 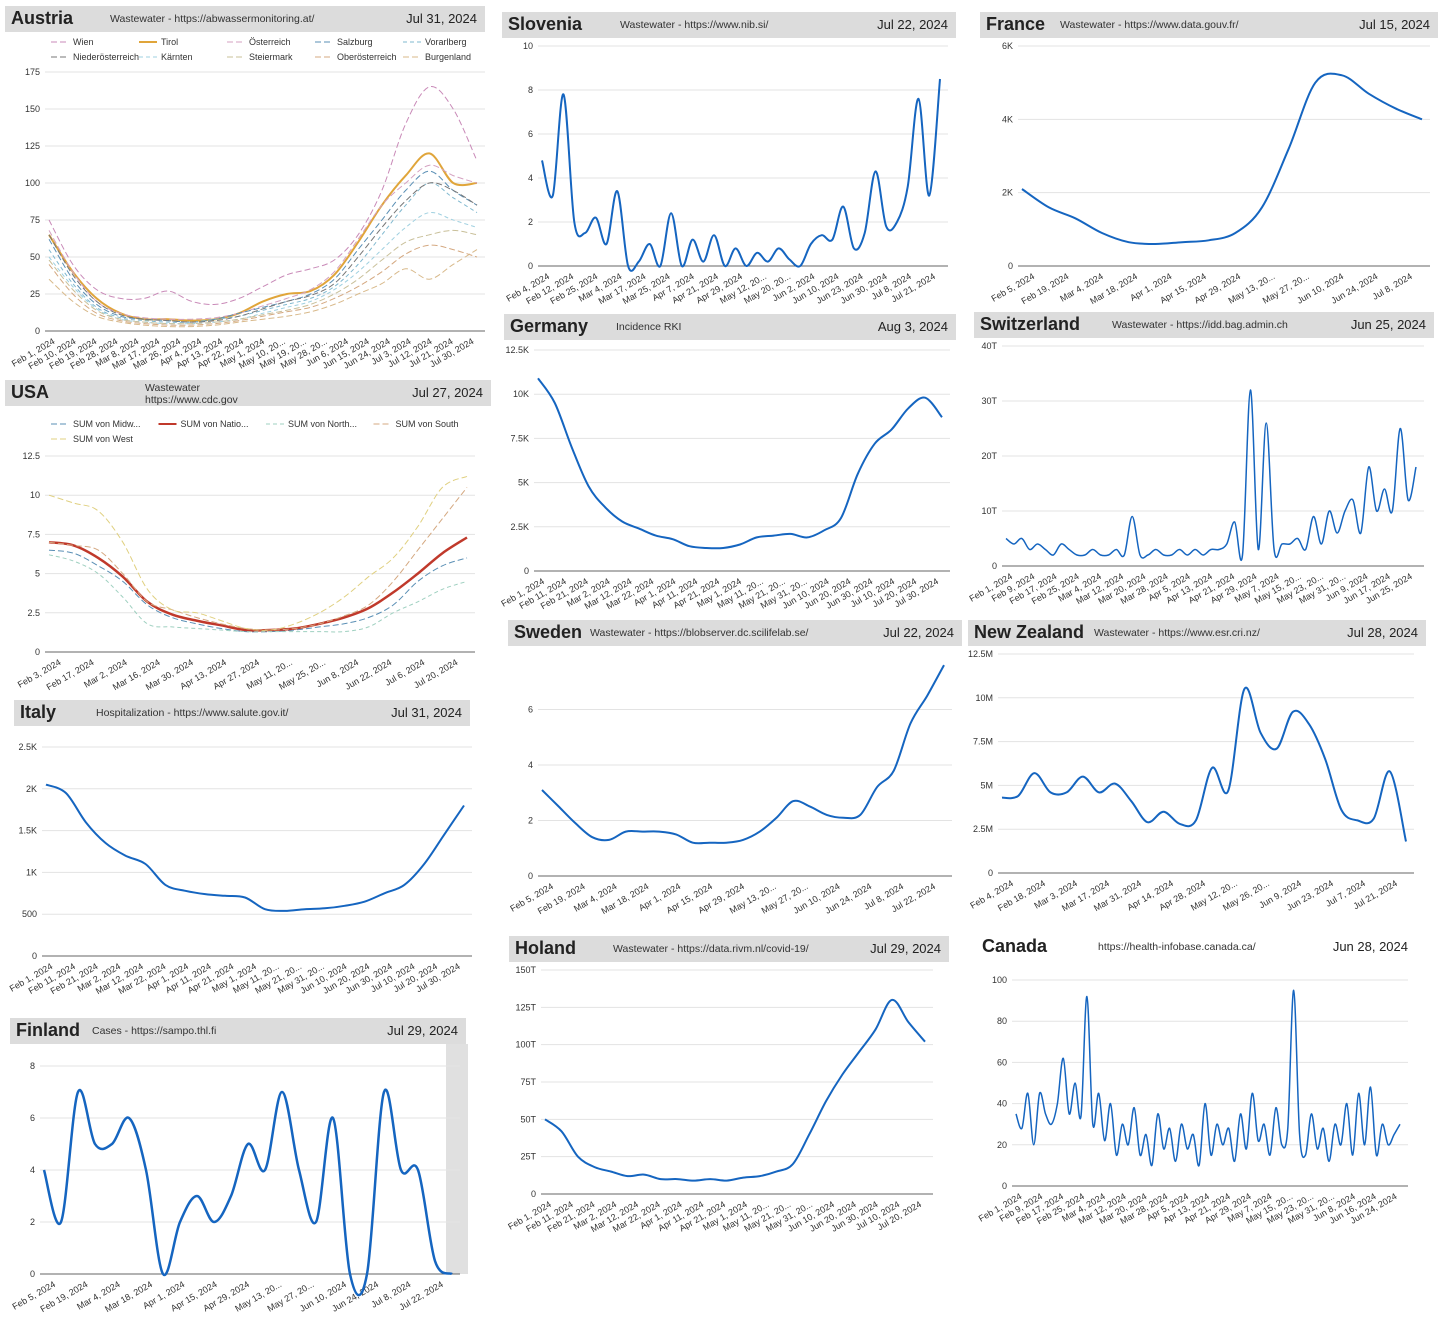 What do you see at coordinates (38, 712) in the screenshot?
I see `country-title: Italy` at bounding box center [38, 712].